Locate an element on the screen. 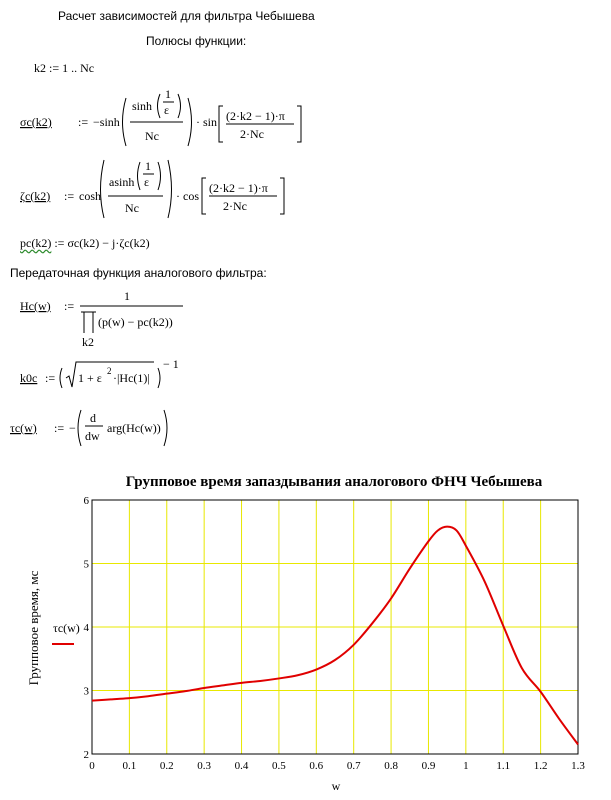  sqrt-symbol is located at coordinates (109, 374).